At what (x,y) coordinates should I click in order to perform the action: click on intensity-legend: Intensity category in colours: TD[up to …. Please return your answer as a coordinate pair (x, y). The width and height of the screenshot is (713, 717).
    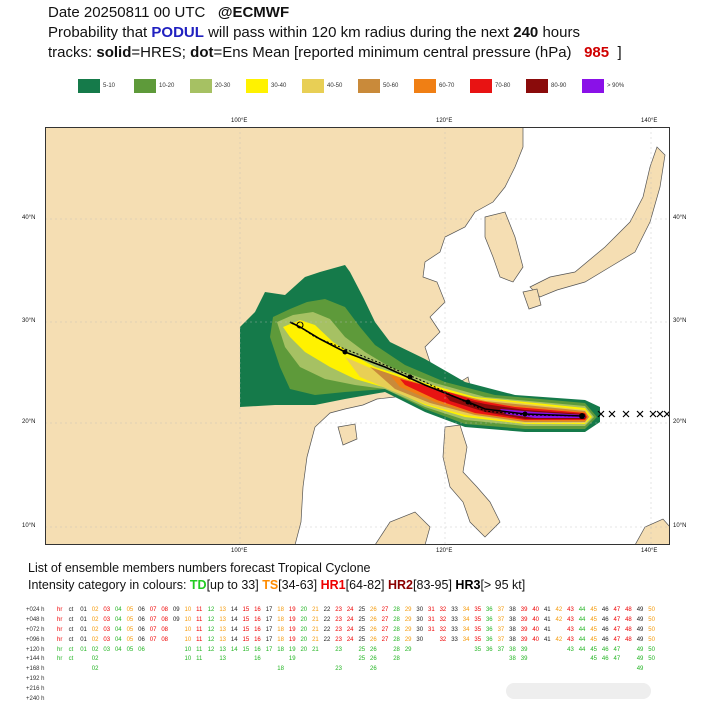
    Looking at the image, I should click on (276, 585).